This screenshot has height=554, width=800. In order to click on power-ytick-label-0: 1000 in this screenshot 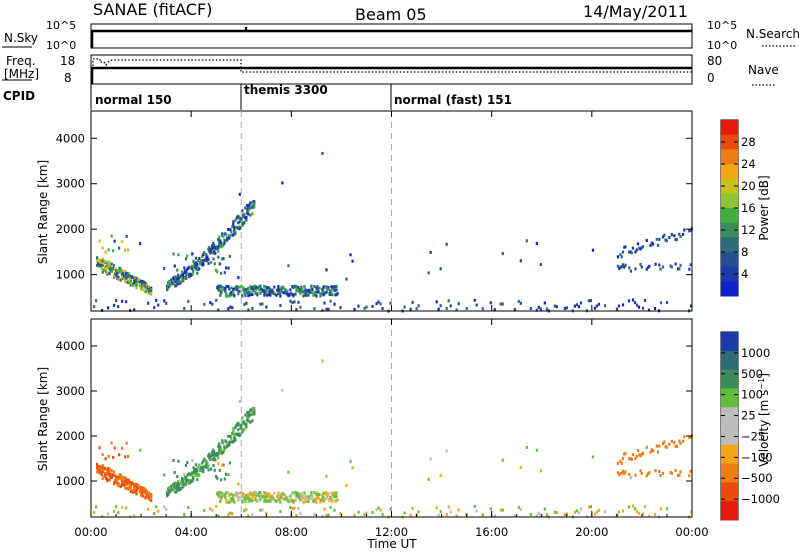, I will do `click(70, 275)`.